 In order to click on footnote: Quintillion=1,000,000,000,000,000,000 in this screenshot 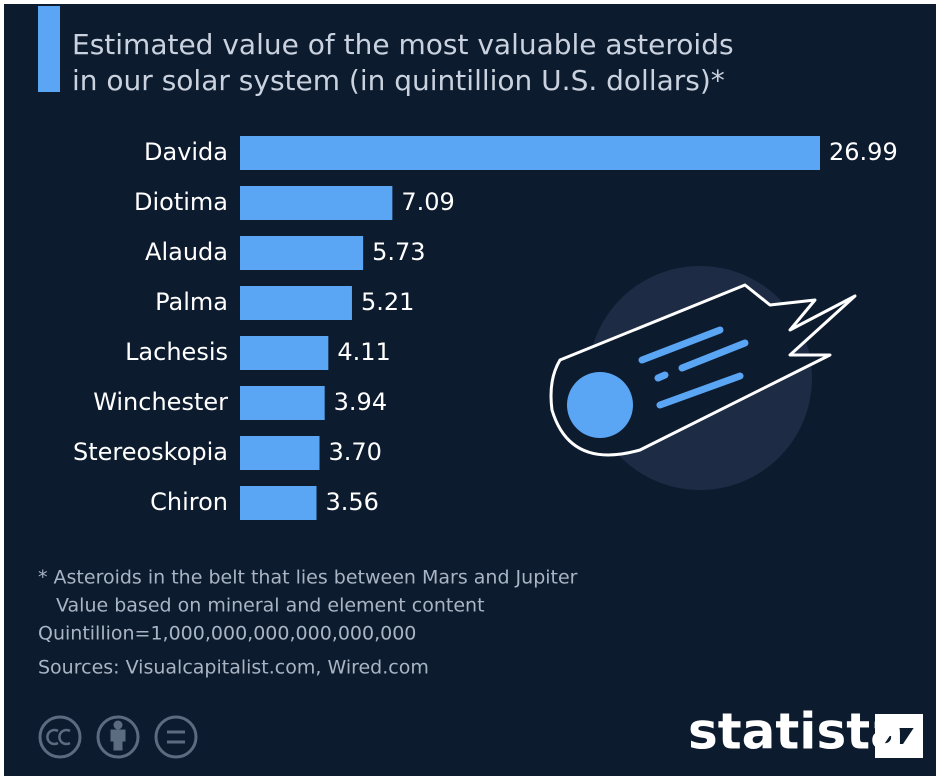, I will do `click(227, 634)`.